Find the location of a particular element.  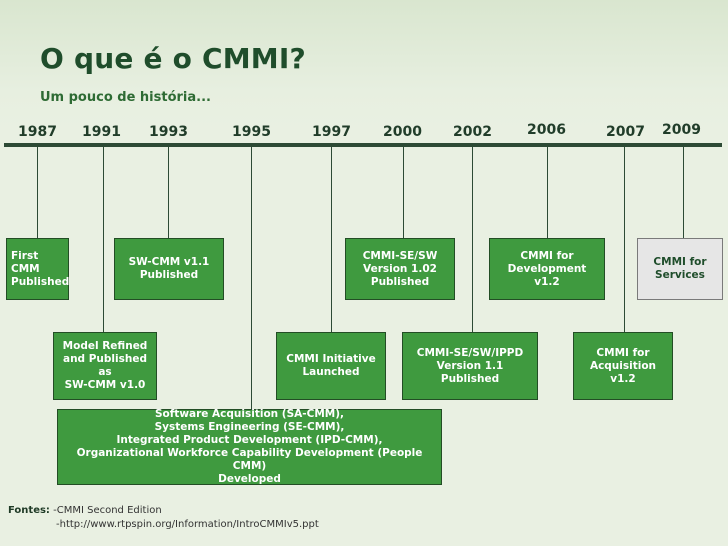

event-text-1997: CMMI Initiative Launched is located at coordinates (331, 365).